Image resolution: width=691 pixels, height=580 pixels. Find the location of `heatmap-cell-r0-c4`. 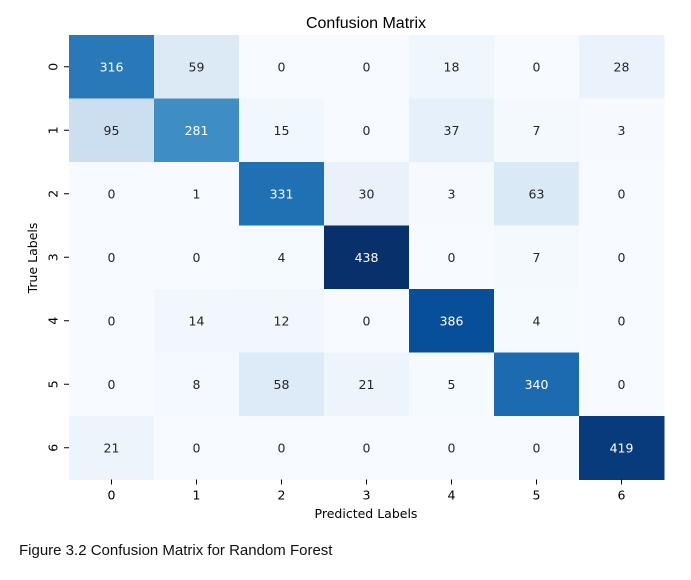

heatmap-cell-r0-c4 is located at coordinates (452, 67).